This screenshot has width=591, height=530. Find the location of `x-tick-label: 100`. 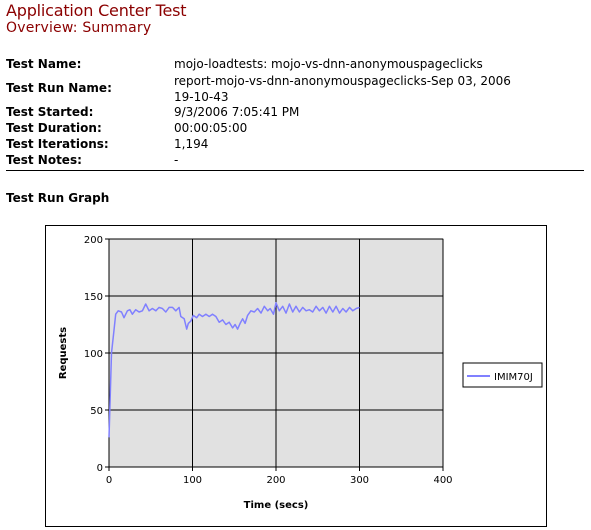

x-tick-label: 100 is located at coordinates (192, 480).